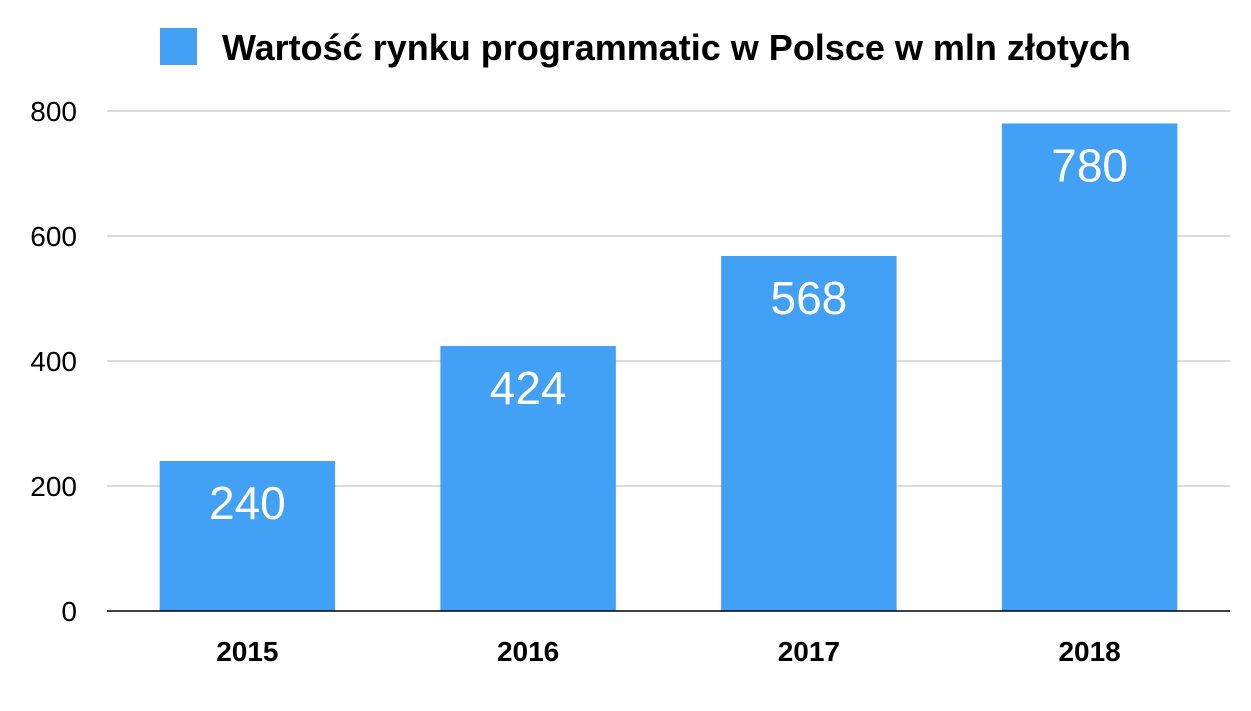  Describe the element at coordinates (247, 503) in the screenshot. I see `data-label: 240` at that location.